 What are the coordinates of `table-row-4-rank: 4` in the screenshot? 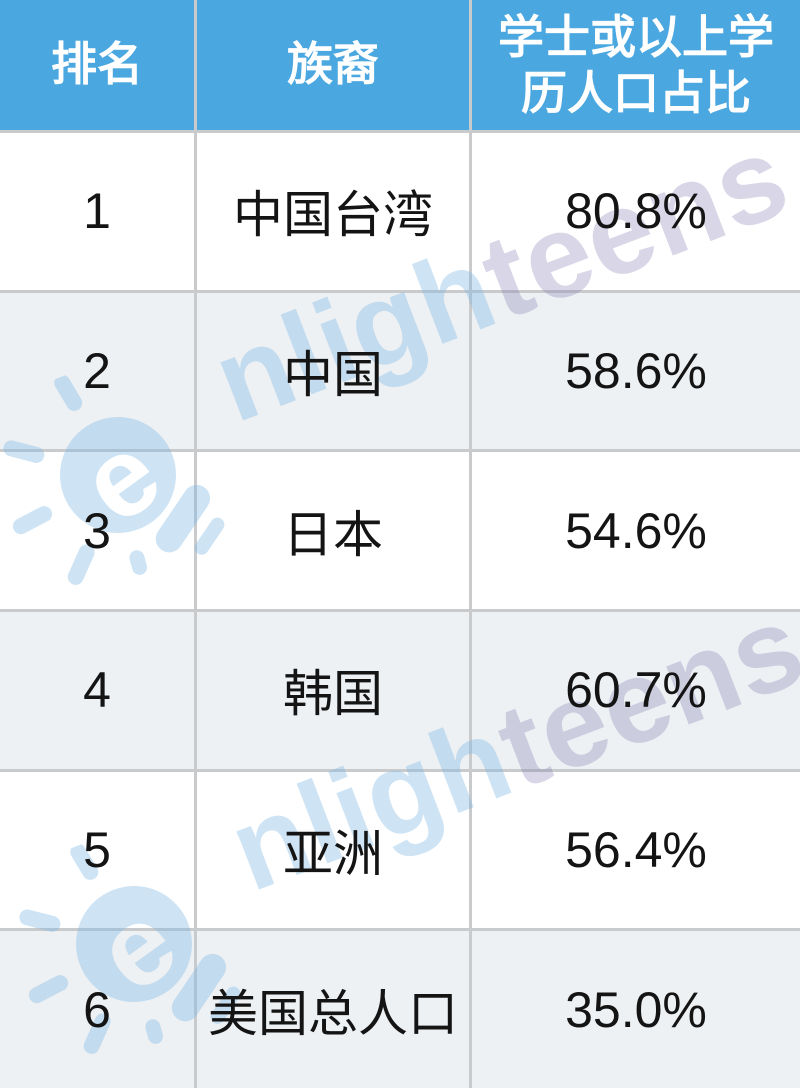 It's located at (97, 690).